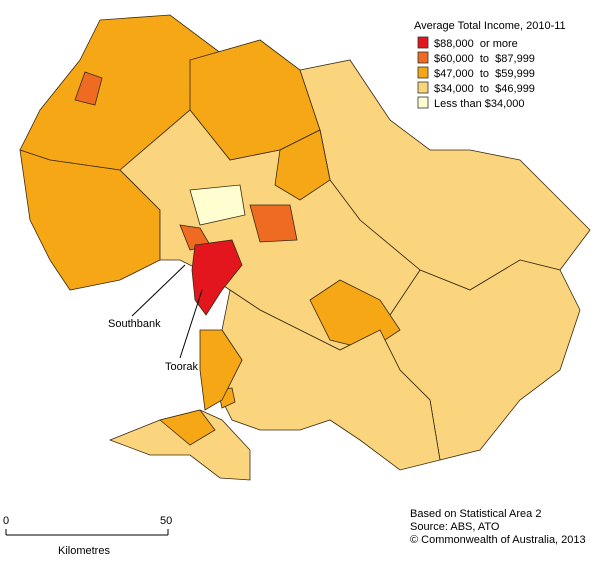 Image resolution: width=596 pixels, height=564 pixels. I want to click on source-line: Based on Statistical Area 2, so click(475, 514).